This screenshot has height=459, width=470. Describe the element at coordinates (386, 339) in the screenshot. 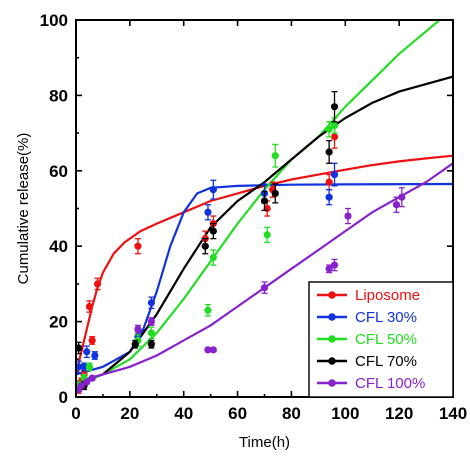

I see `legend-label: CFL 50%` at that location.